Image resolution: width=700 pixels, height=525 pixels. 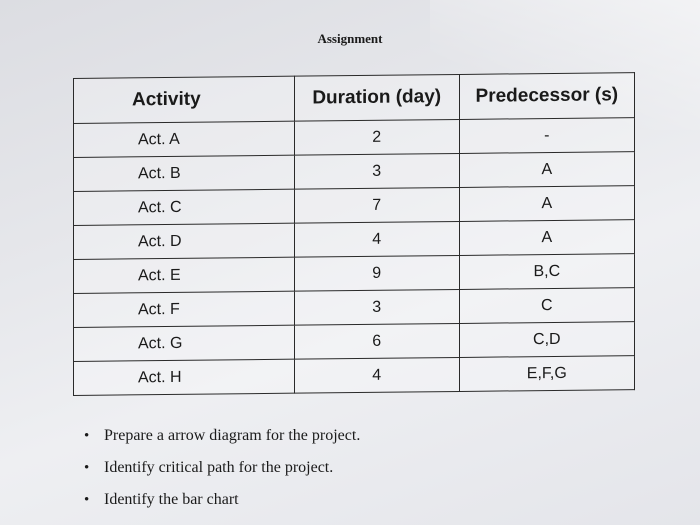 What do you see at coordinates (184, 139) in the screenshot?
I see `activity-cell: Act. A` at bounding box center [184, 139].